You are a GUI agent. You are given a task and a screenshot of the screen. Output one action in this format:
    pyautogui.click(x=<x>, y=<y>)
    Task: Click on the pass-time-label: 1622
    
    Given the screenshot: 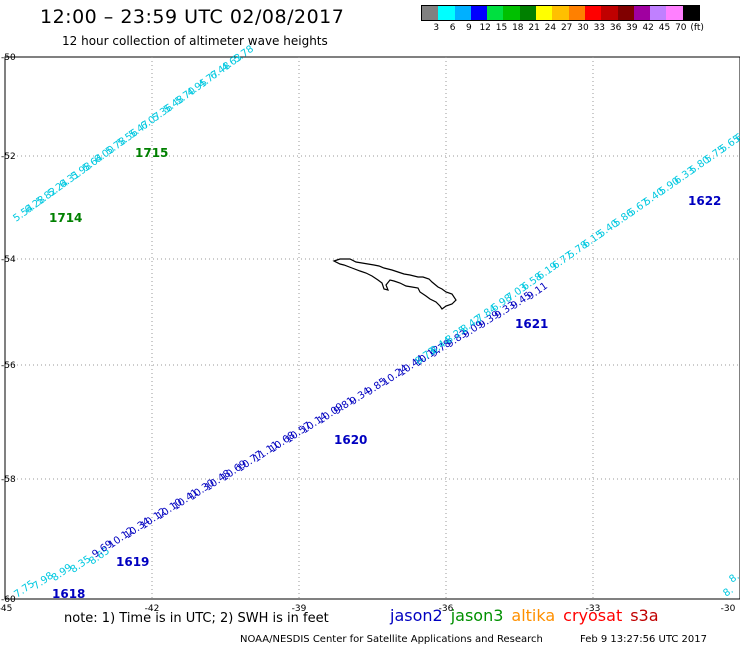 What is the action you would take?
    pyautogui.click(x=704, y=201)
    